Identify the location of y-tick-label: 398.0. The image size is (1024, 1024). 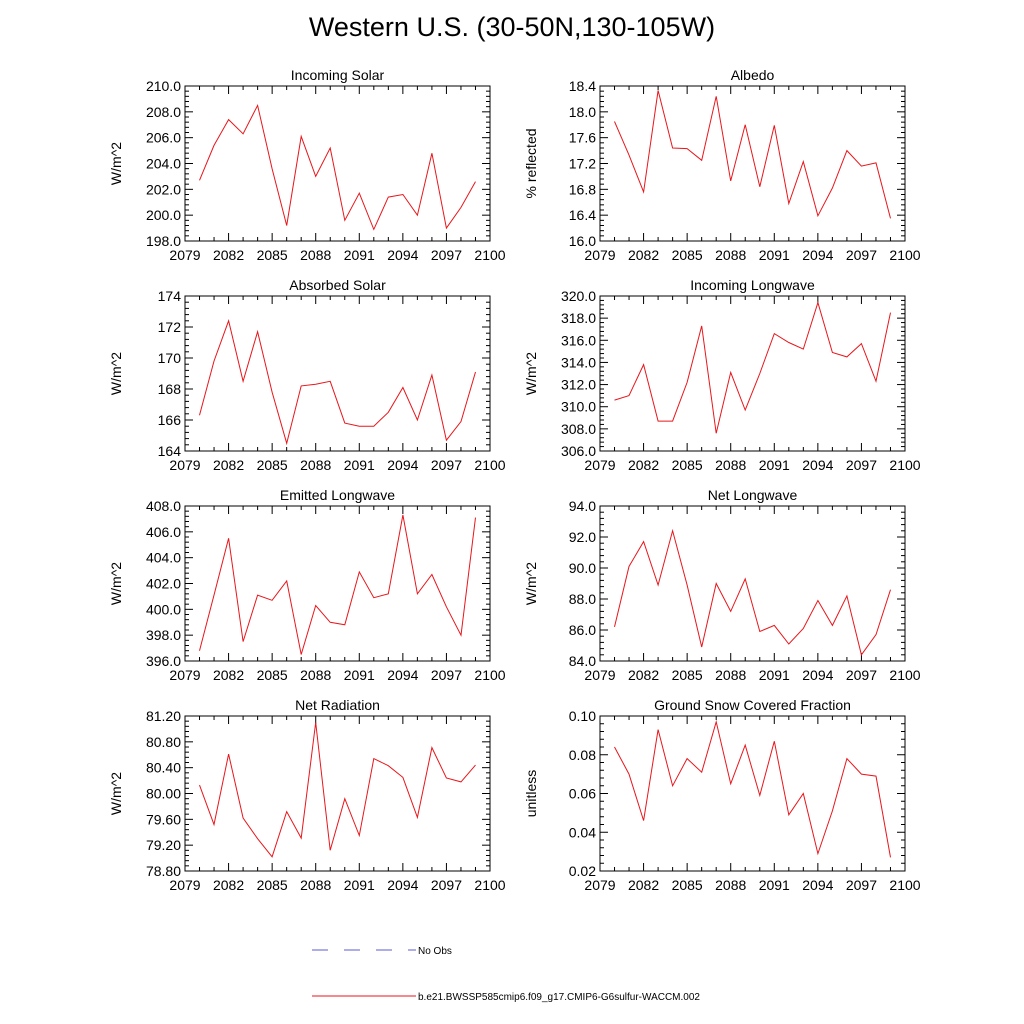
(163, 635).